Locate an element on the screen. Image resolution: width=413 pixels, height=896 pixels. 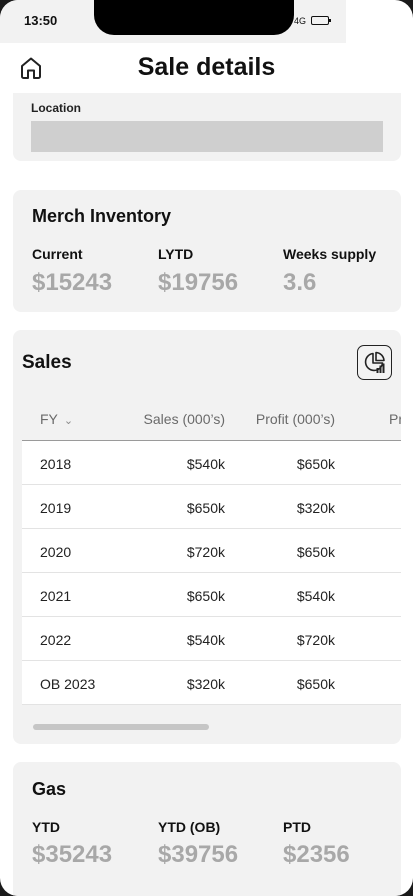
ytd-ob-label: YTD (OB) is located at coordinates (189, 827).